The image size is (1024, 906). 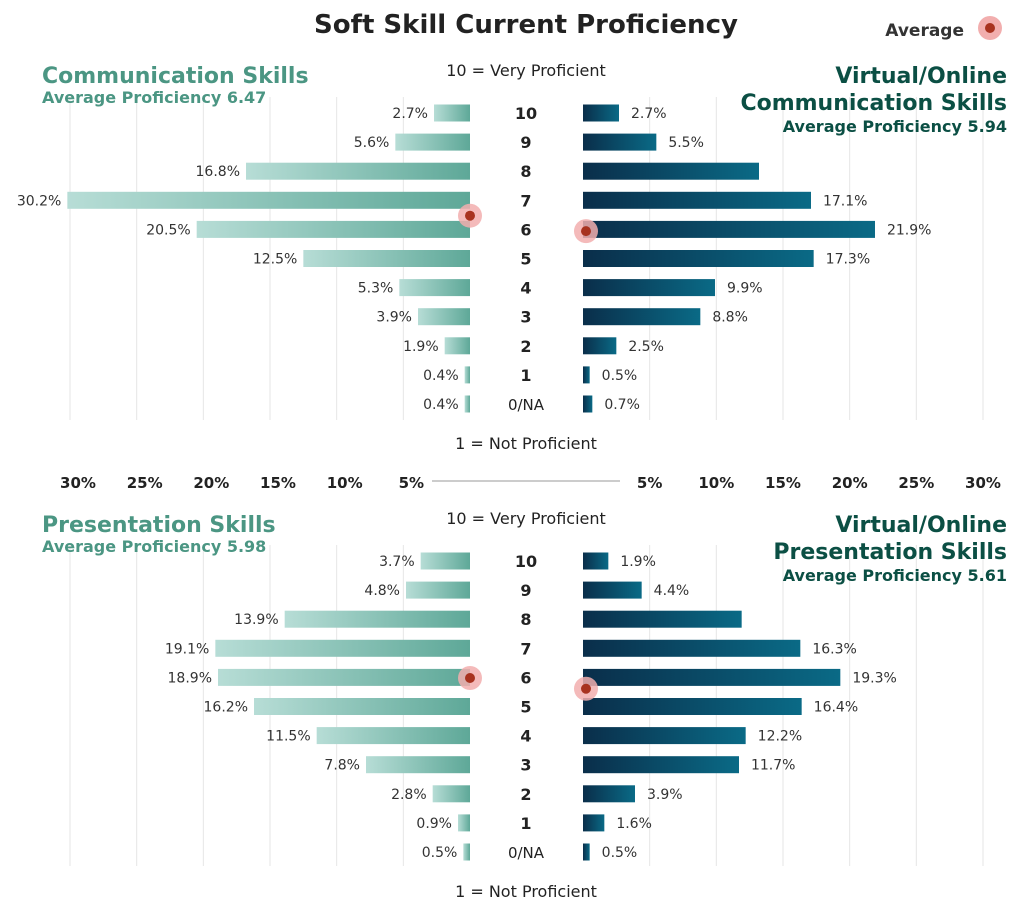 I want to click on tick-label-left: 15%, so click(x=278, y=483).